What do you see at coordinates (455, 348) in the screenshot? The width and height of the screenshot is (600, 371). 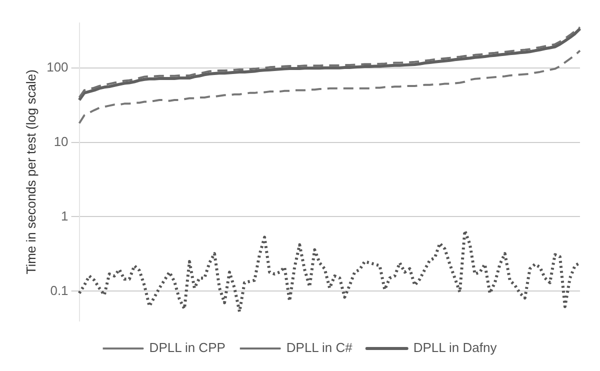 I see `legend-label: DPLL in Dafny` at bounding box center [455, 348].